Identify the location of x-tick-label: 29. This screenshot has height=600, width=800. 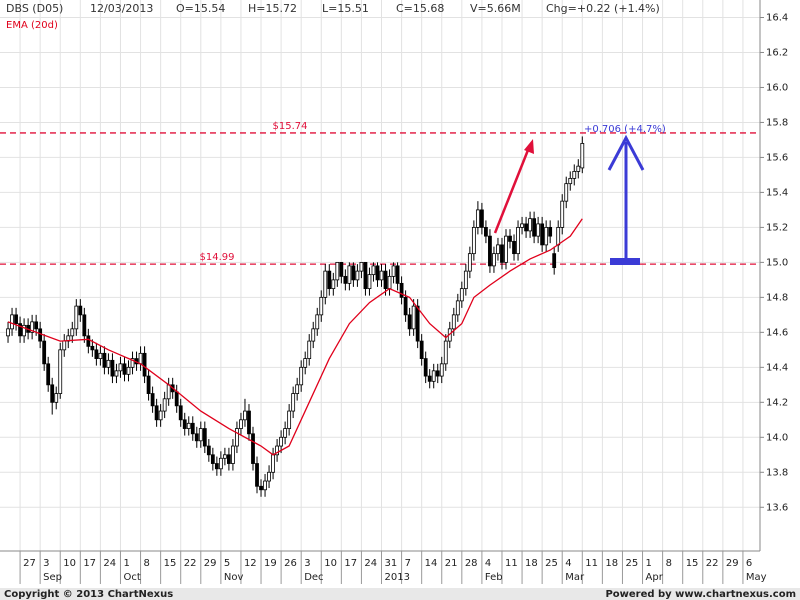
(732, 563).